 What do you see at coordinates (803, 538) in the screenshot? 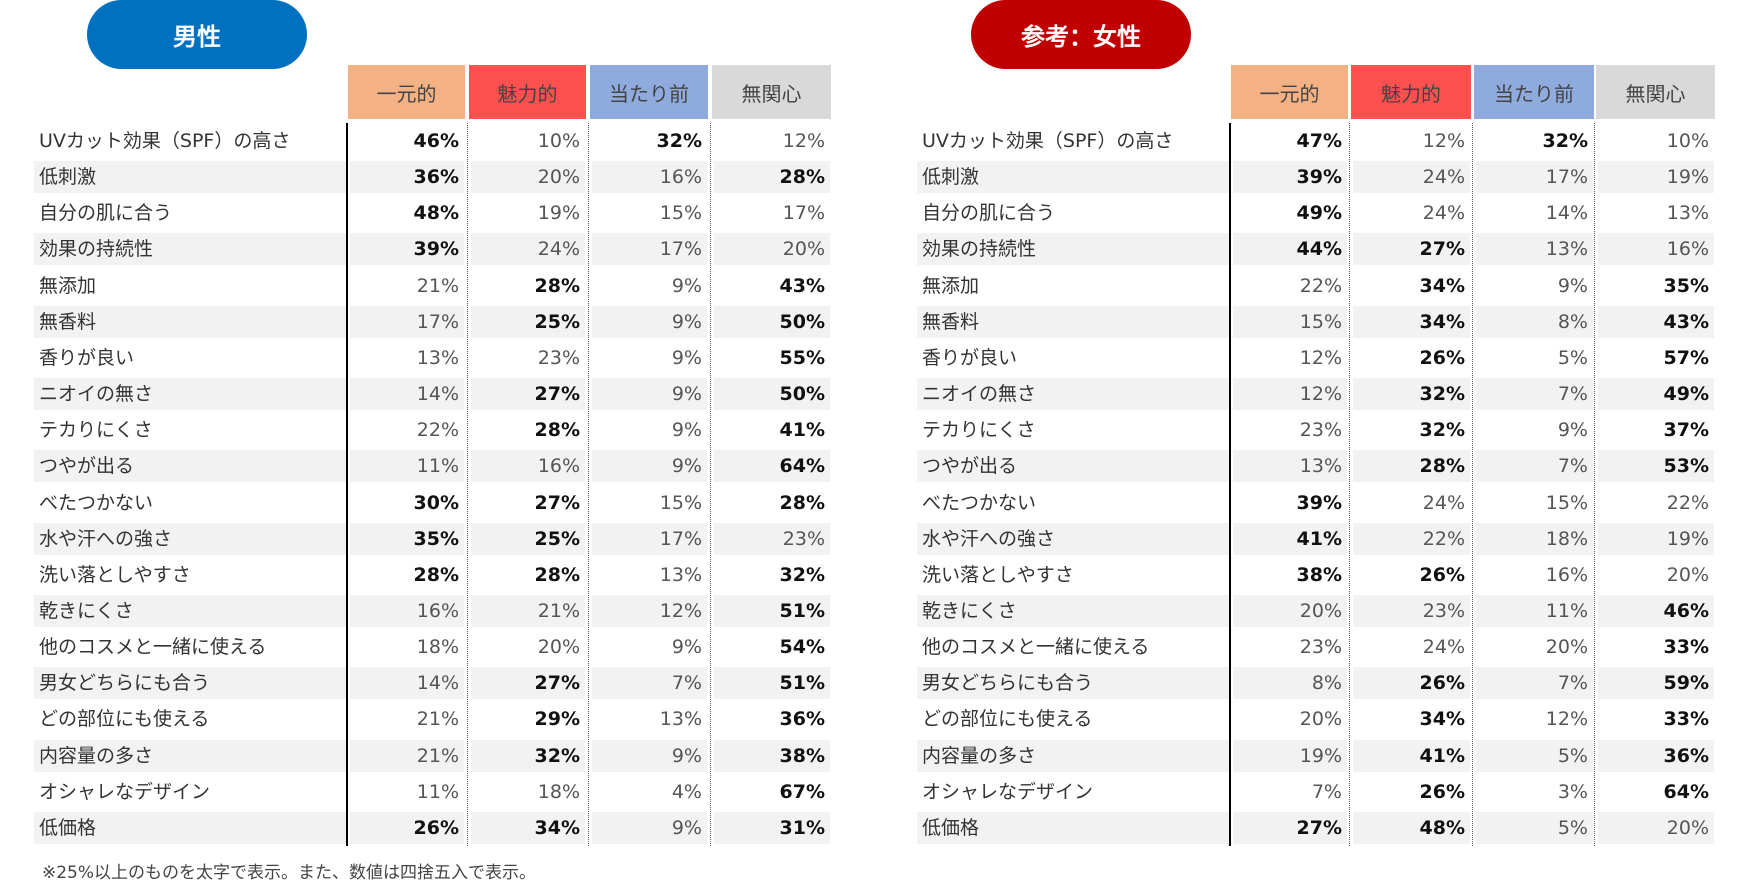
I see `value-cell: 23%` at bounding box center [803, 538].